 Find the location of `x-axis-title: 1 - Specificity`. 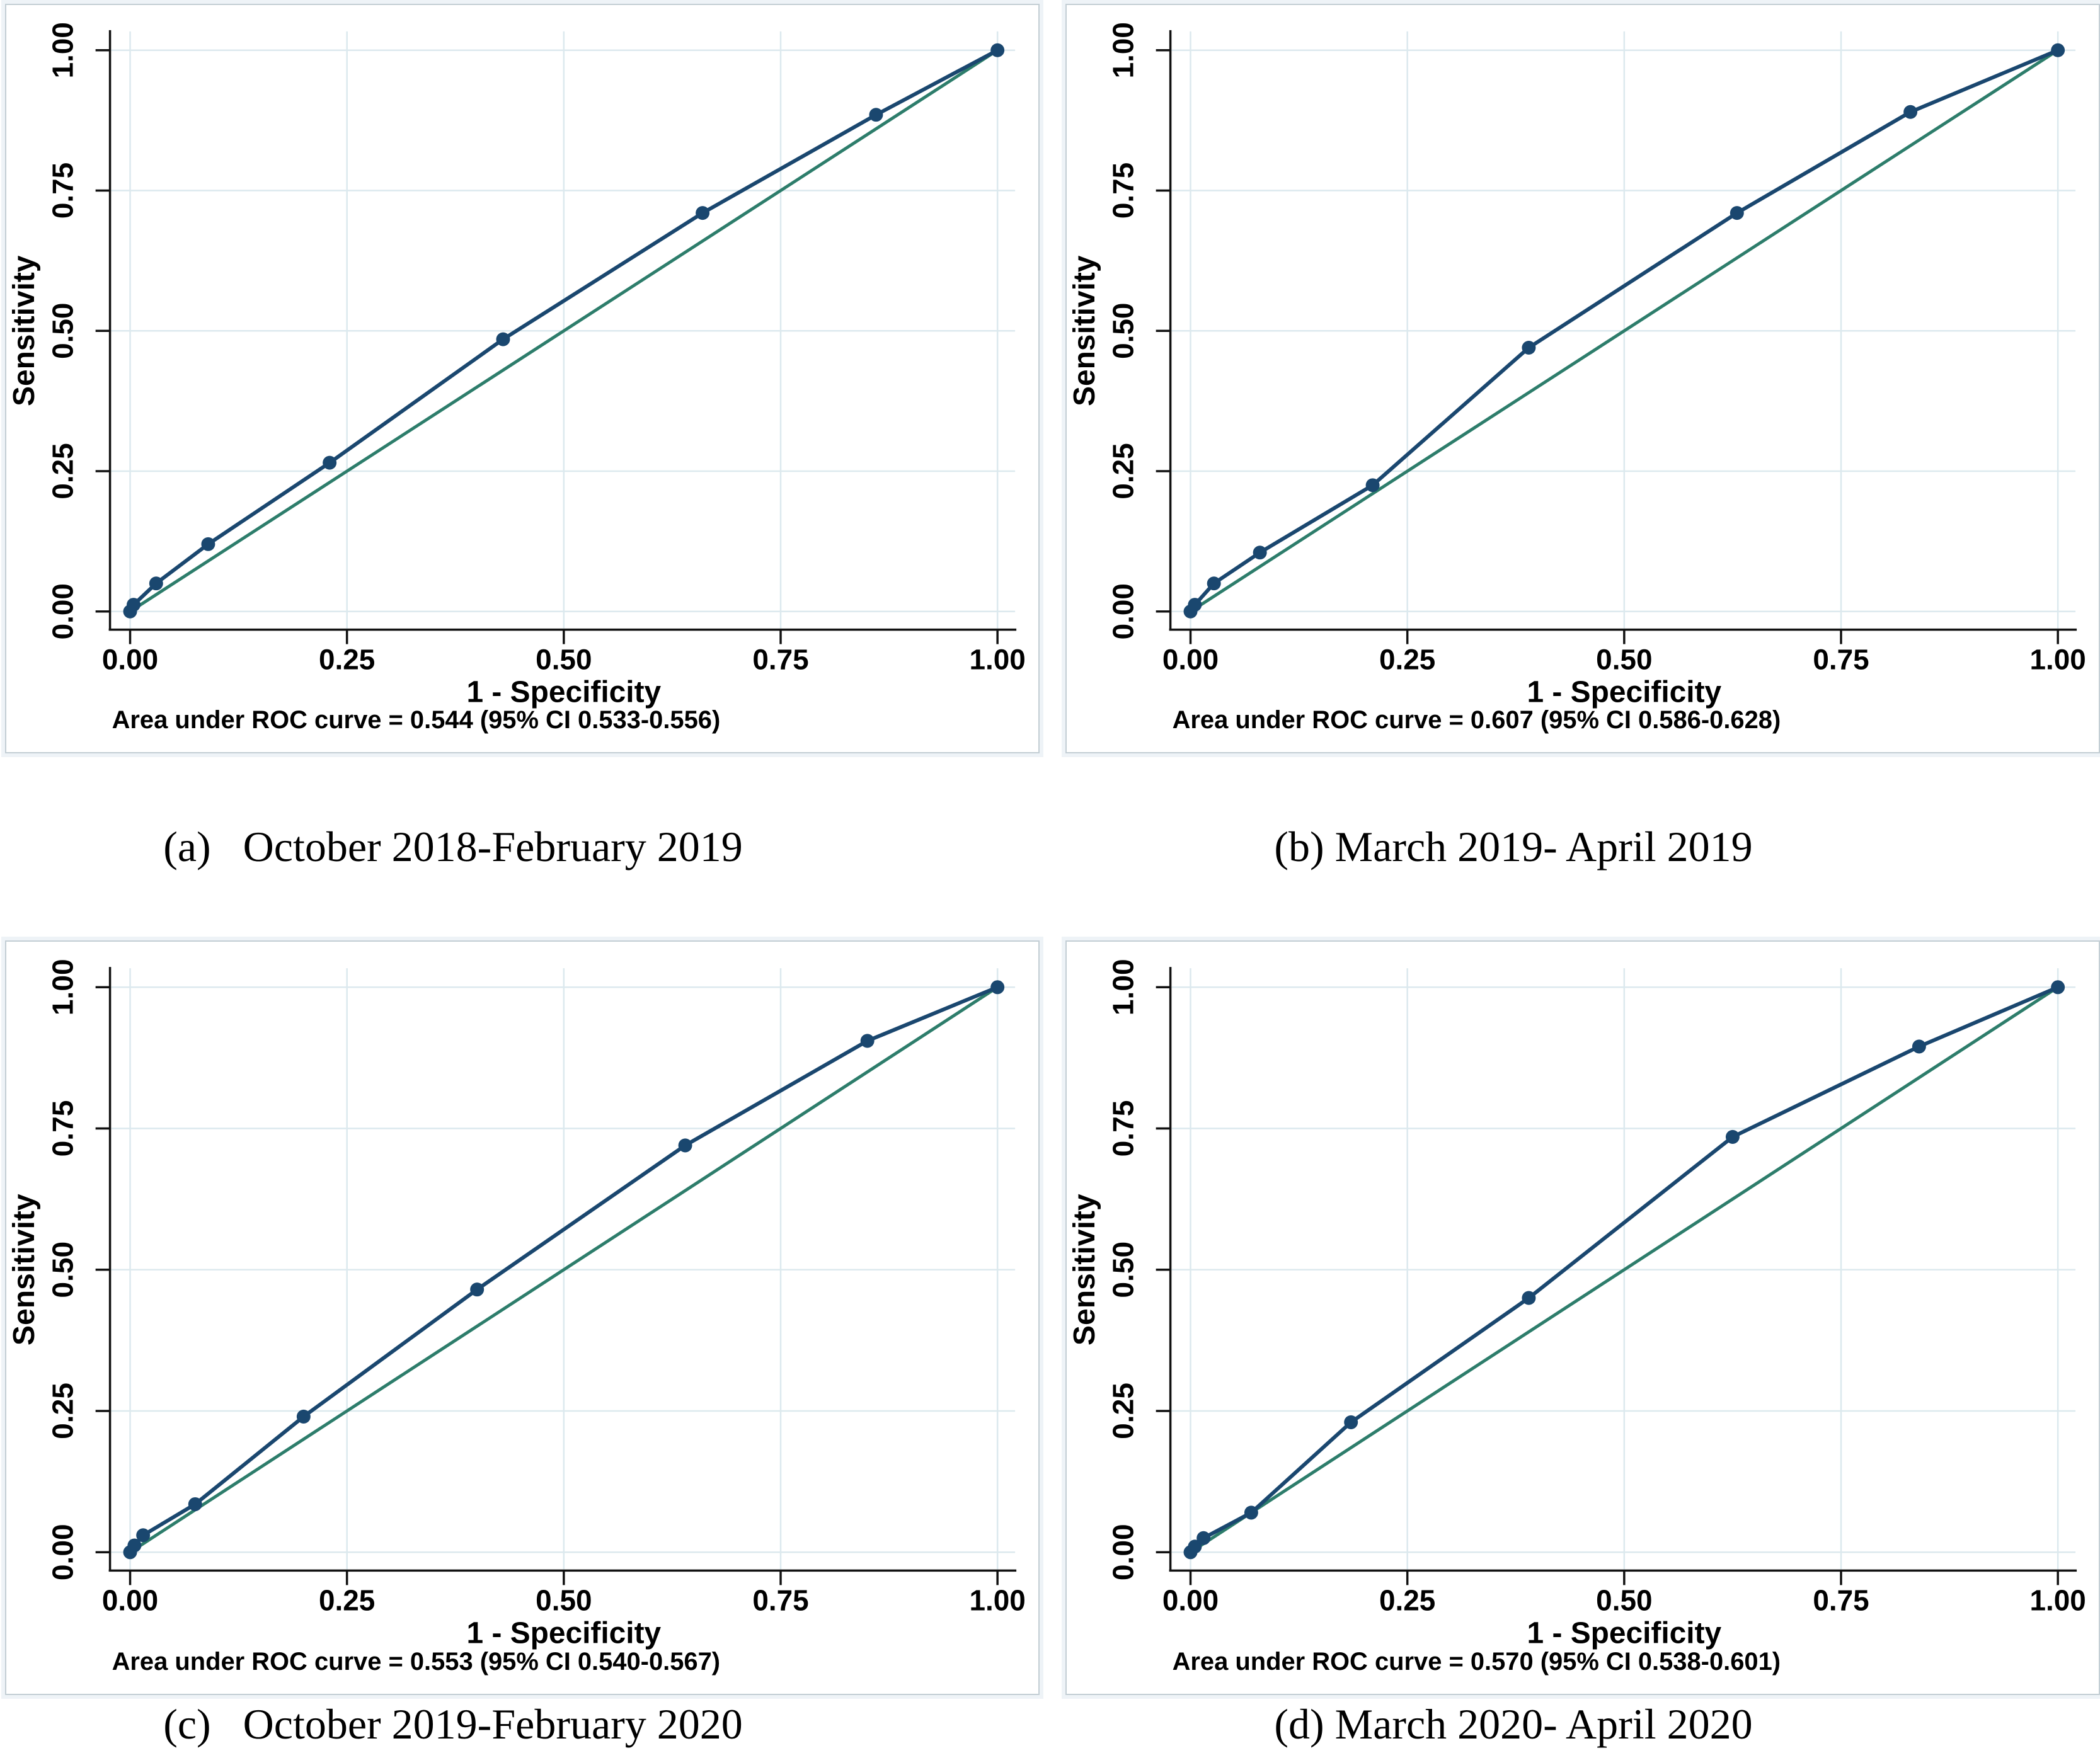

x-axis-title: 1 - Specificity is located at coordinates (563, 692).